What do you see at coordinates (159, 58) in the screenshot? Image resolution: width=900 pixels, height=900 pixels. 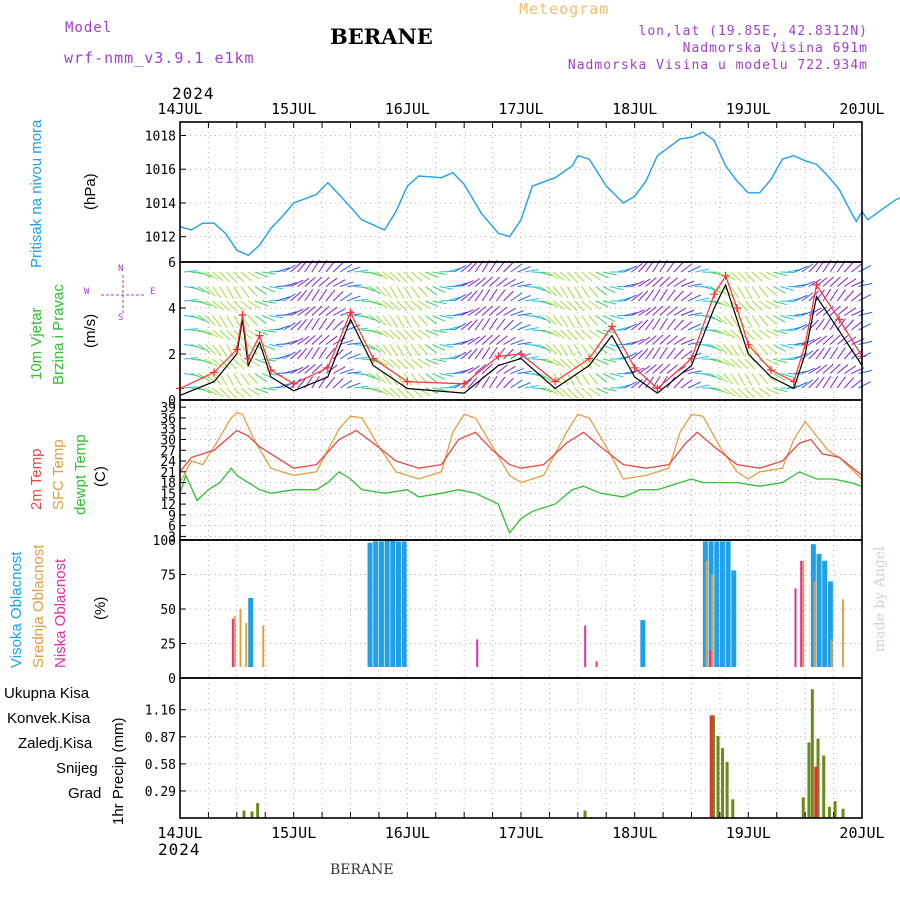 I see `model-name: wrf-nmm_v3.9.1 e1km` at bounding box center [159, 58].